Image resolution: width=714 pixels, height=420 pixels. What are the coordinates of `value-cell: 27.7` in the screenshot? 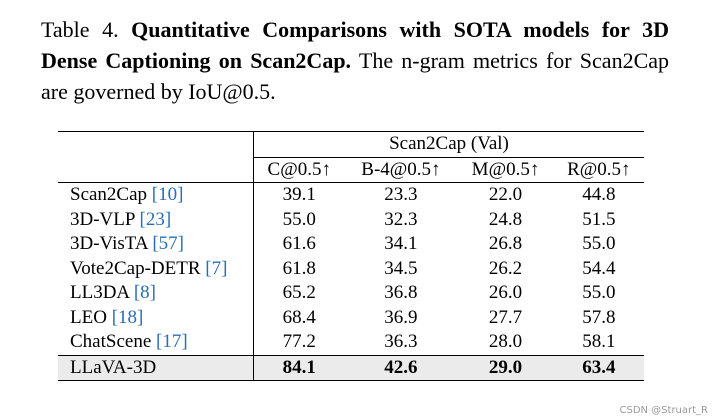 It's located at (505, 317).